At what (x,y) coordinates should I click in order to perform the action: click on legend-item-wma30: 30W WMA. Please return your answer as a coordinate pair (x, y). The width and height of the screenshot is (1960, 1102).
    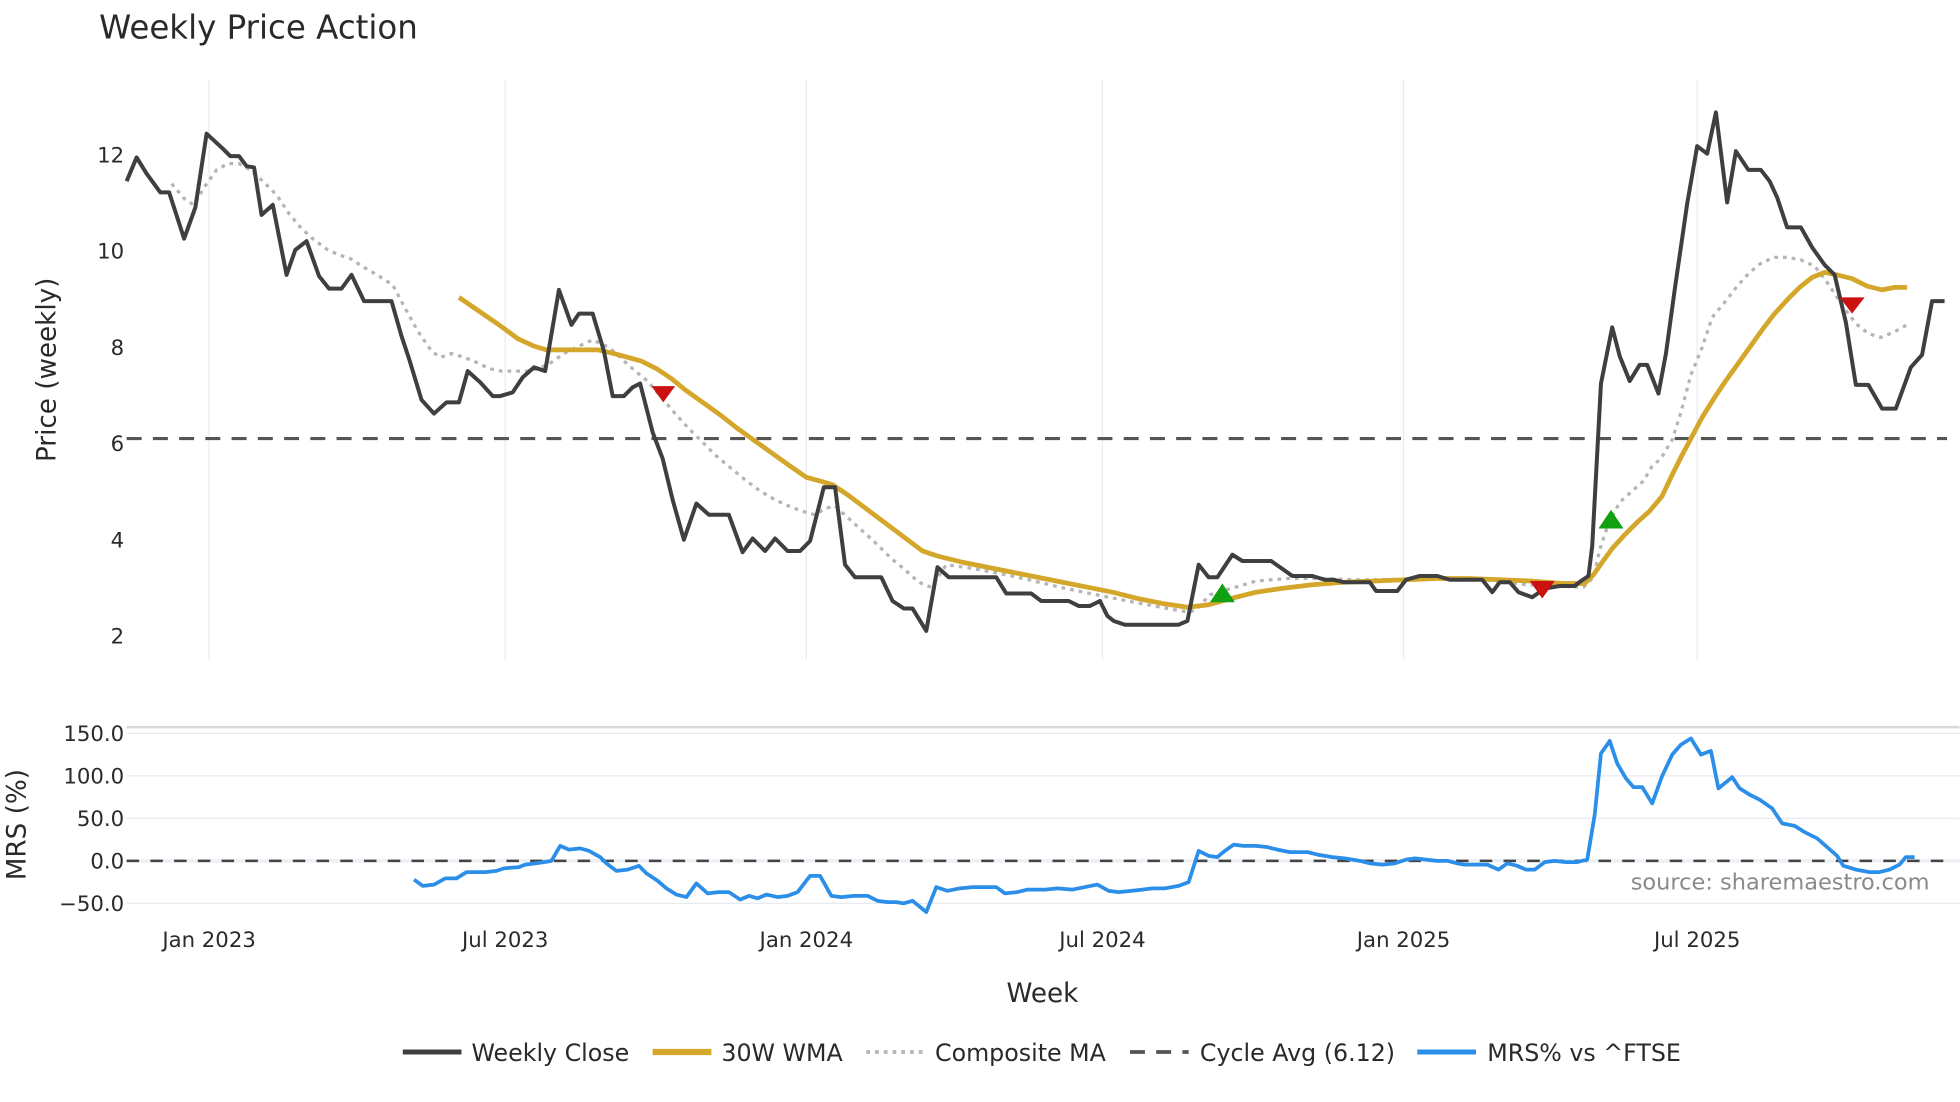
    Looking at the image, I should click on (748, 1053).